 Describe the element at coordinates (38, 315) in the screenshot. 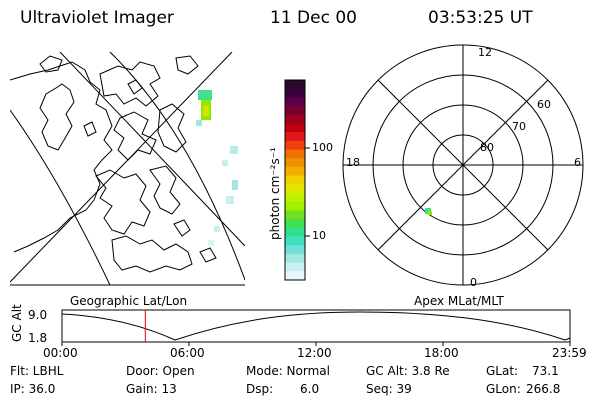

I see `orbit-y-top: 9.0` at that location.